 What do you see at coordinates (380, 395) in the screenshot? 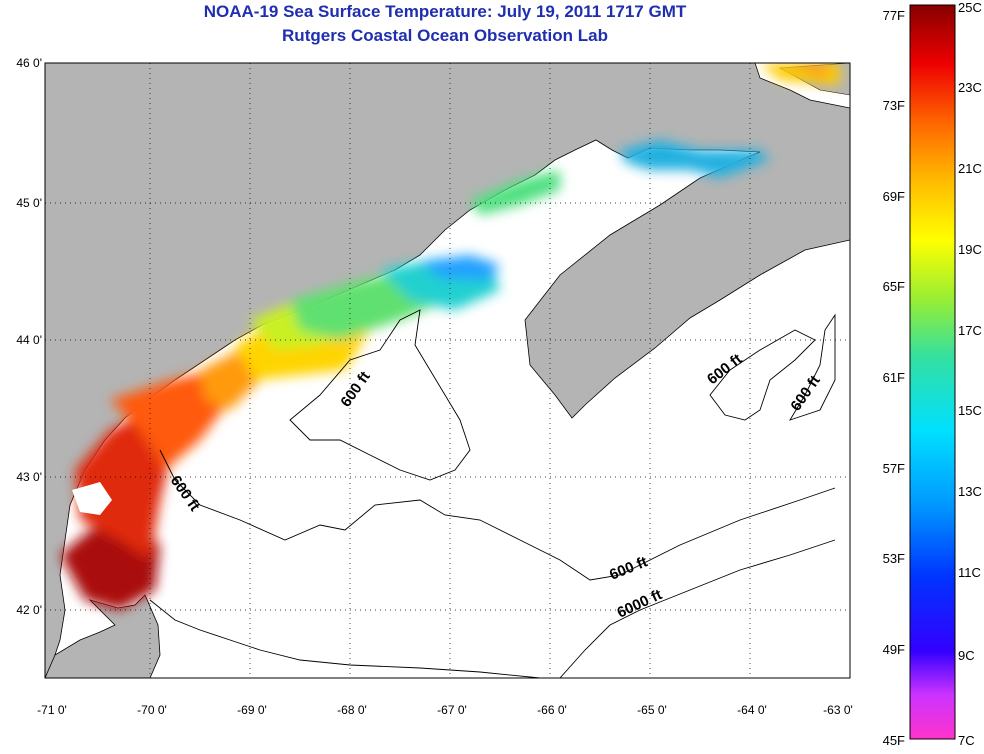
I see `contour-600ft-basin` at bounding box center [380, 395].